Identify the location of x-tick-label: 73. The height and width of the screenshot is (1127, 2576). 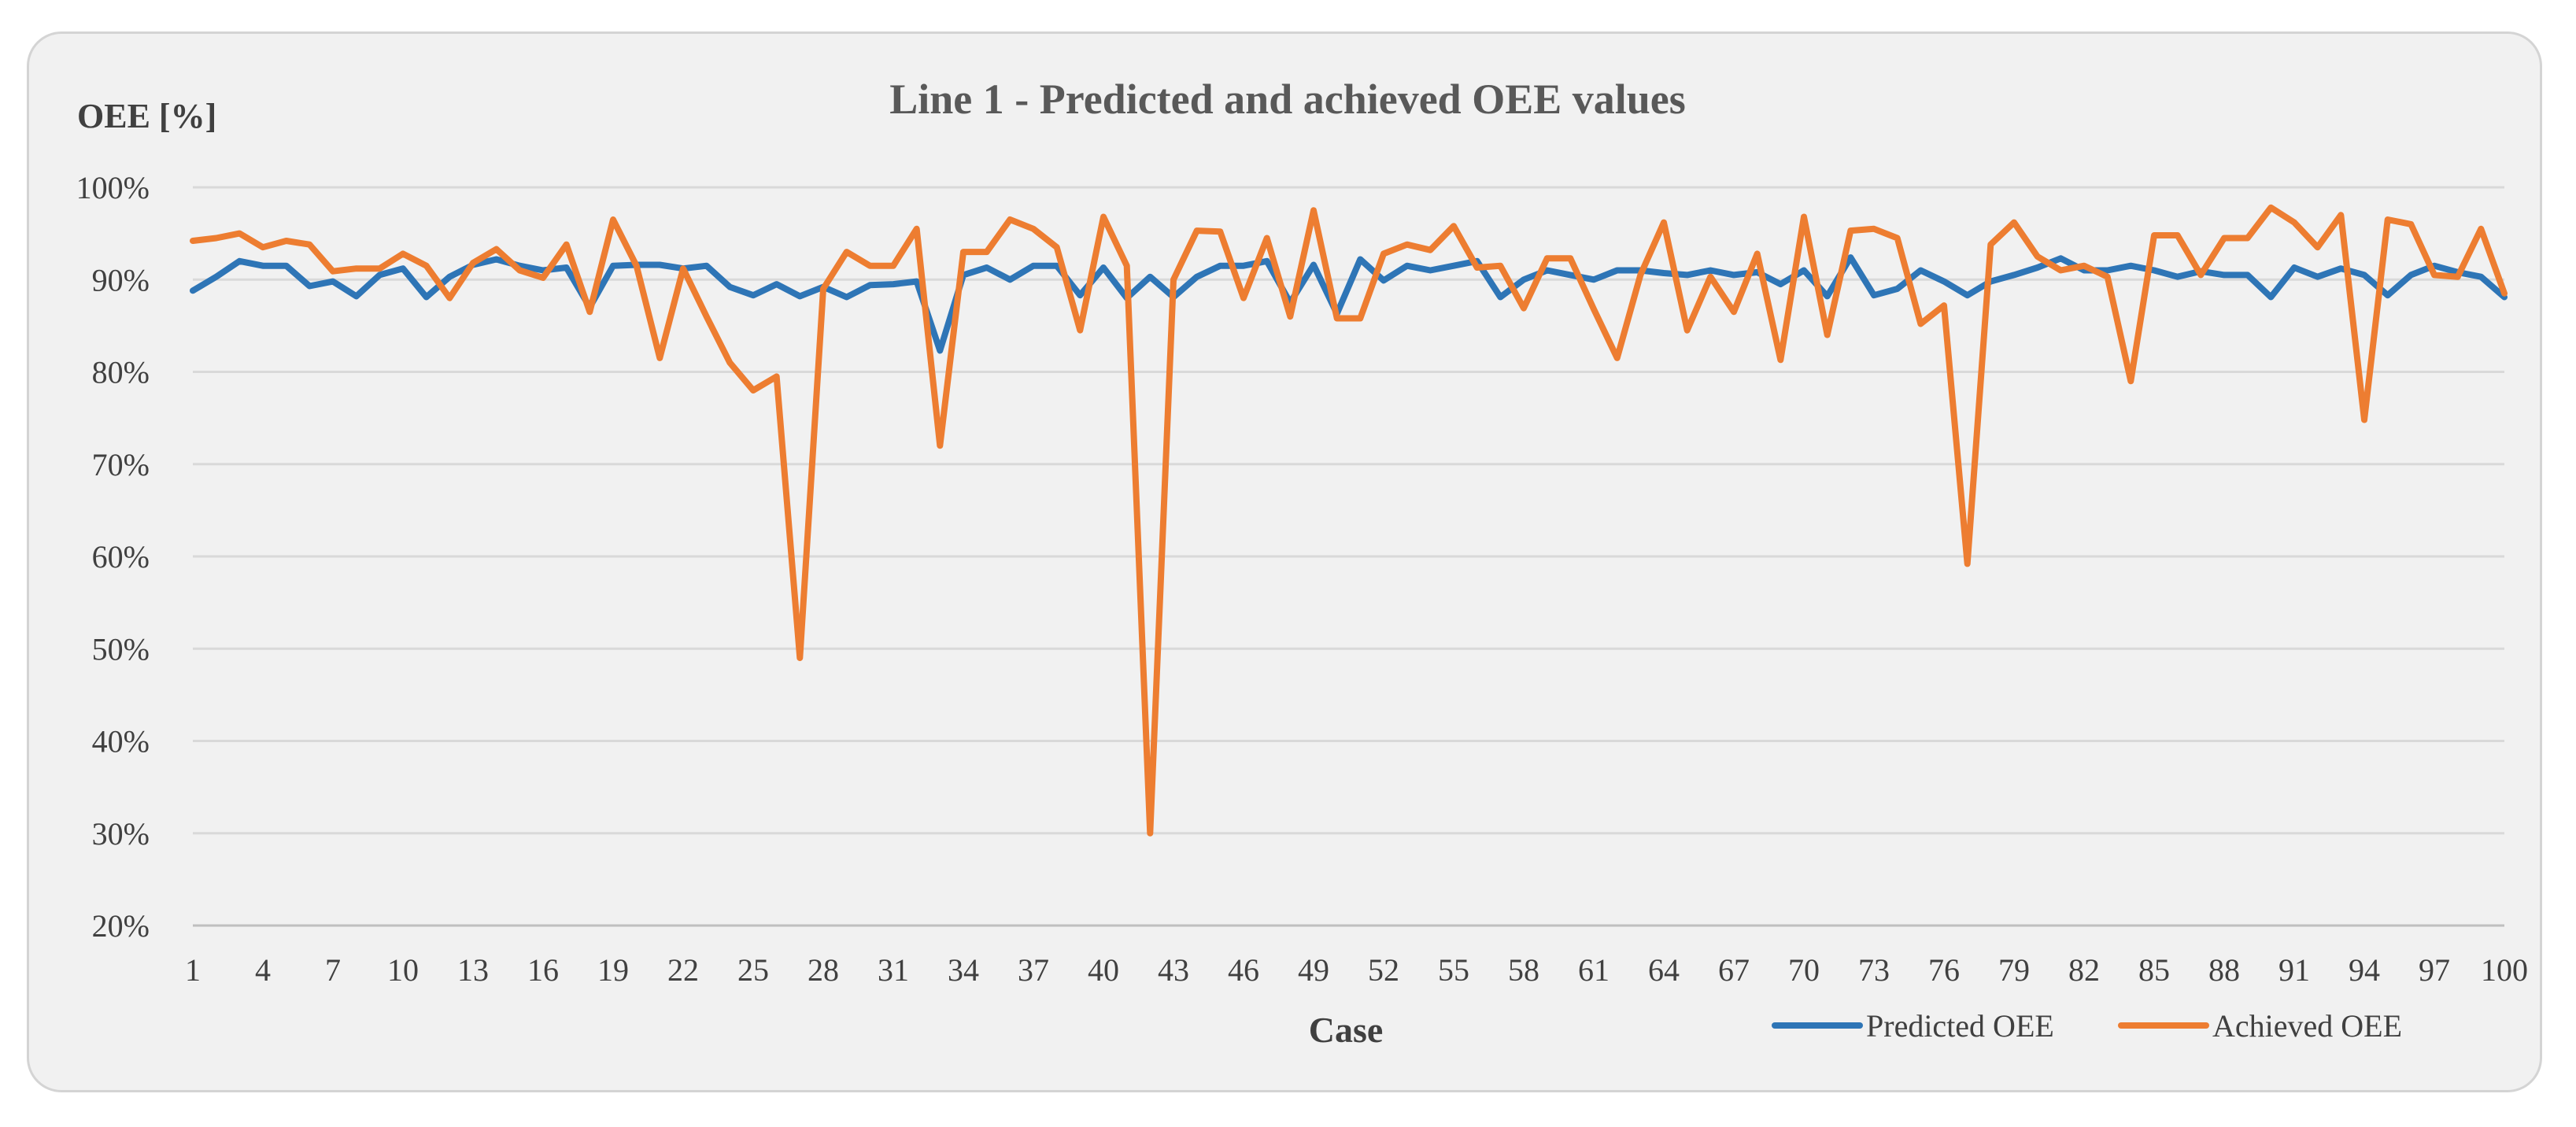
(1874, 970).